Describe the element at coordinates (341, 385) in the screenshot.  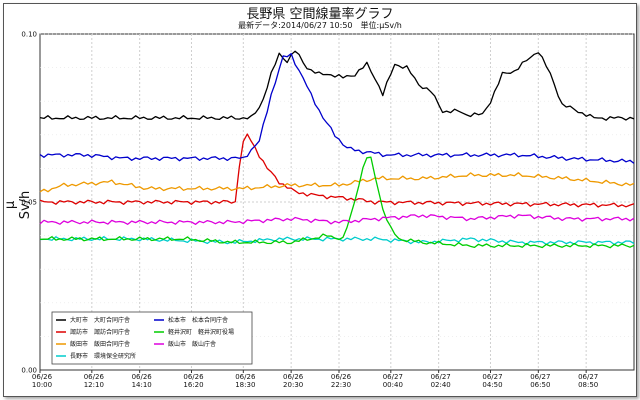
I see `x-tick-label: 22:30` at that location.